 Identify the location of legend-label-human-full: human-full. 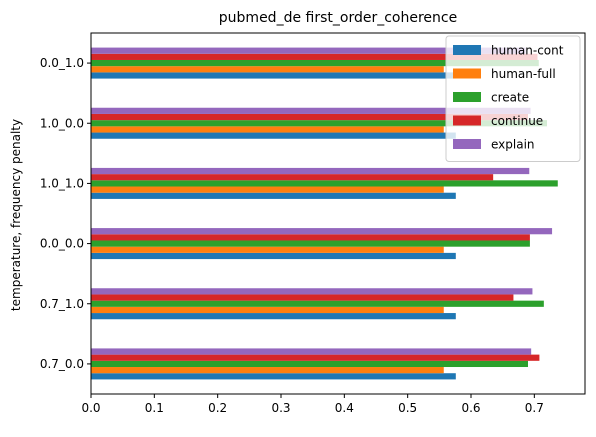
(523, 74).